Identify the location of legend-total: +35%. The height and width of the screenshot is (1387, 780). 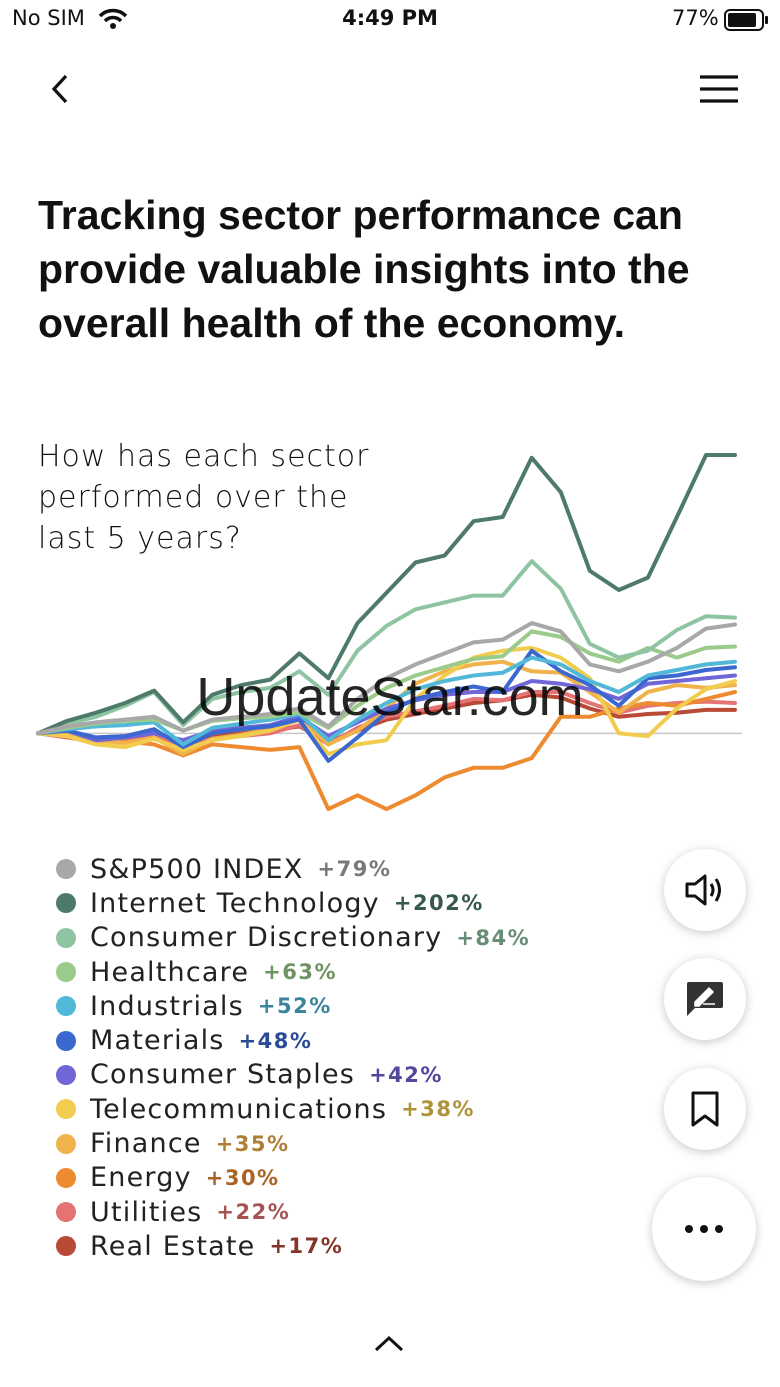
(252, 1143).